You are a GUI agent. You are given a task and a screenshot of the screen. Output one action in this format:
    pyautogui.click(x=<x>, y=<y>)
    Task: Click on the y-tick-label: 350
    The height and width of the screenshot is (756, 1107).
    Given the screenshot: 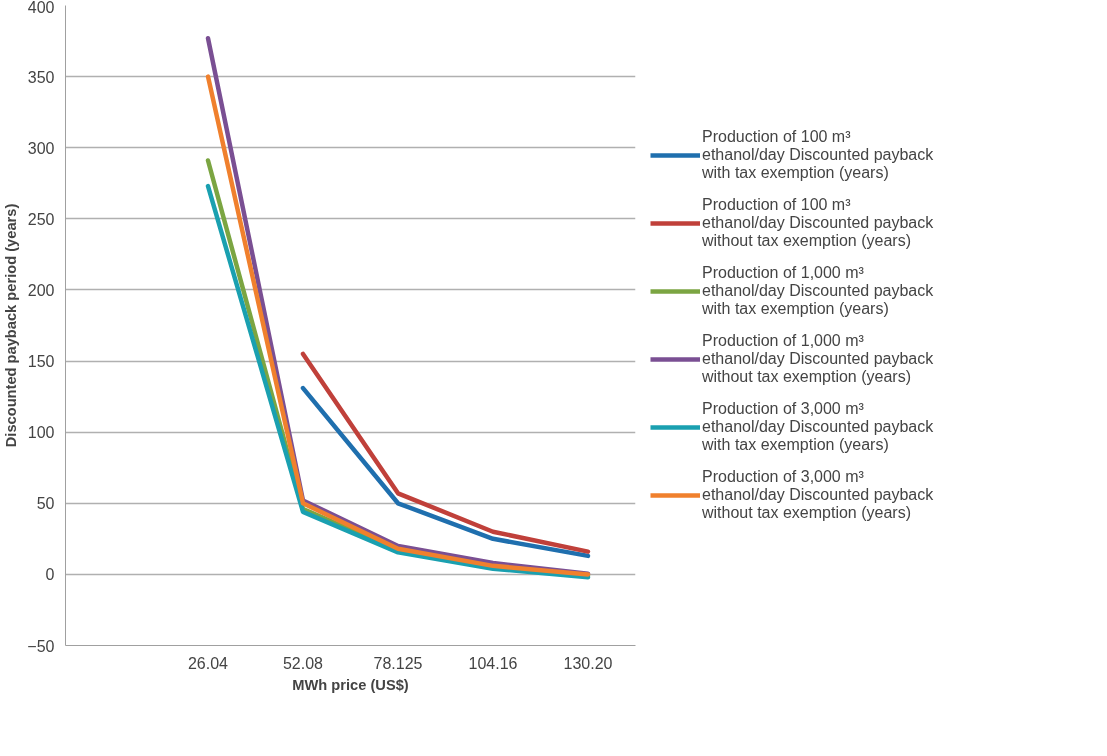 What is the action you would take?
    pyautogui.click(x=41, y=77)
    